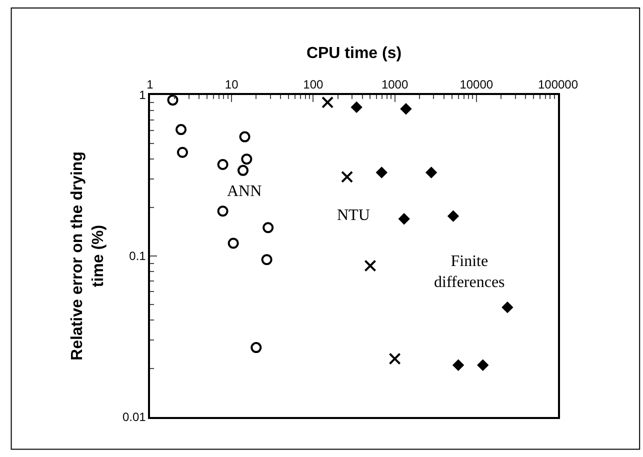 This screenshot has height=457, width=643. What do you see at coordinates (137, 256) in the screenshot?
I see `y-tick-label: 0.1` at bounding box center [137, 256].